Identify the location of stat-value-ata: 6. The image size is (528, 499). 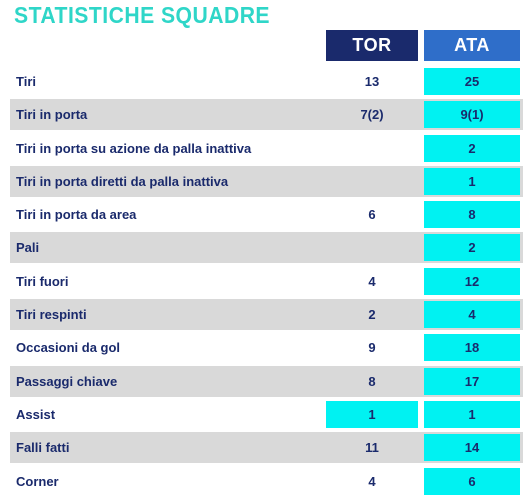
(472, 481).